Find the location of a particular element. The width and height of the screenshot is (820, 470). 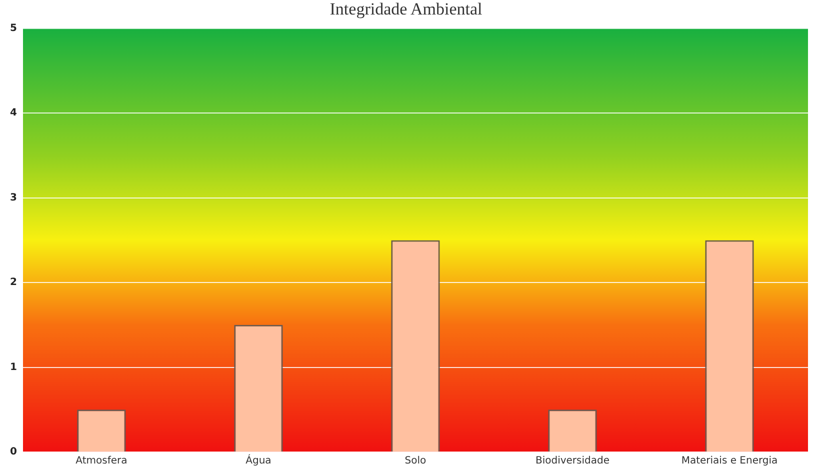

y-tick-label: 3 is located at coordinates (13, 198).